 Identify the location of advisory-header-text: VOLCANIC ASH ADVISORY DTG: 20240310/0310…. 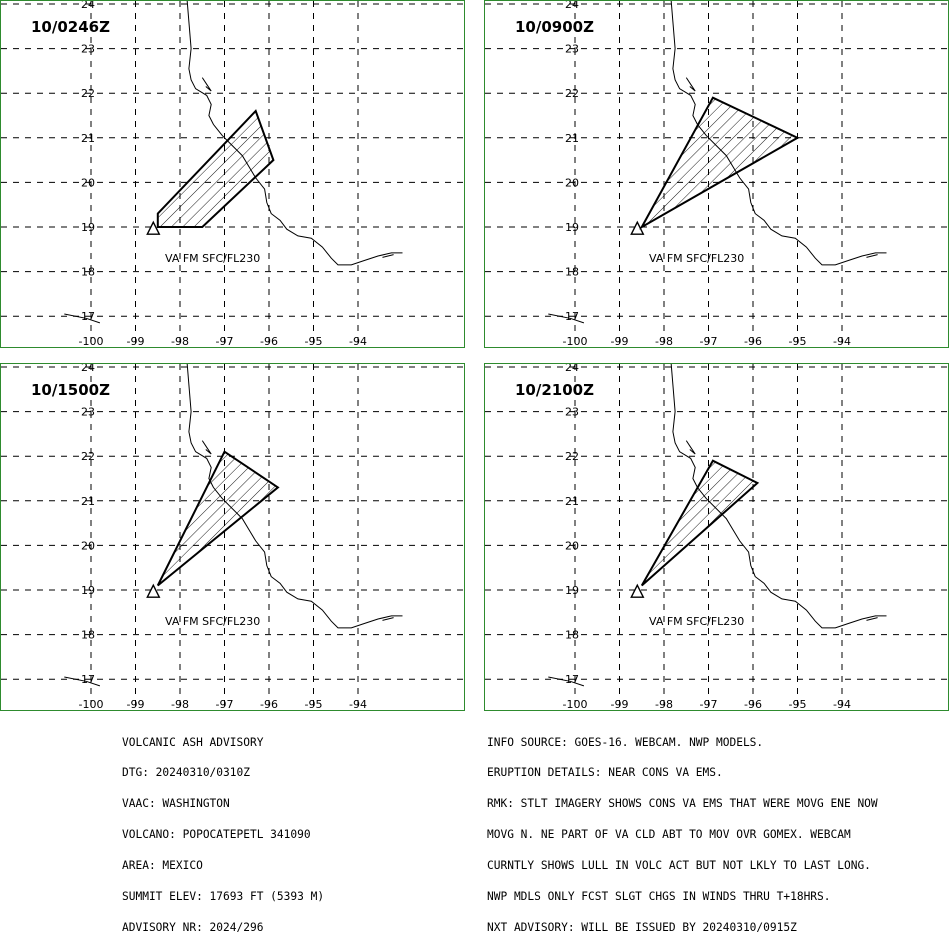
(223, 830).